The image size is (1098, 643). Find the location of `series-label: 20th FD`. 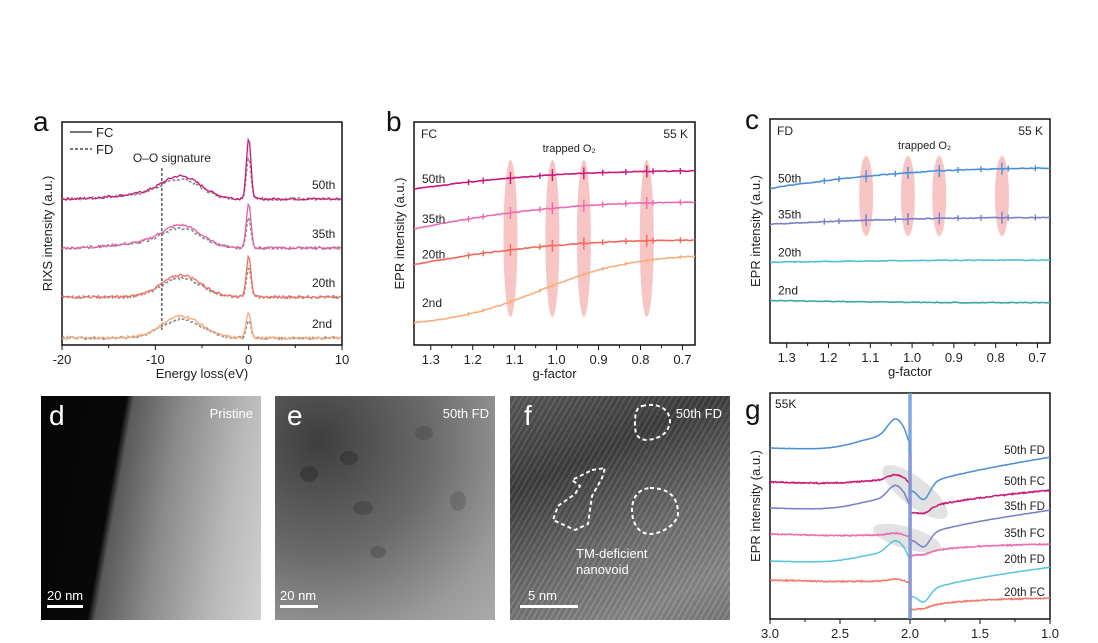

series-label: 20th FD is located at coordinates (1024, 560).